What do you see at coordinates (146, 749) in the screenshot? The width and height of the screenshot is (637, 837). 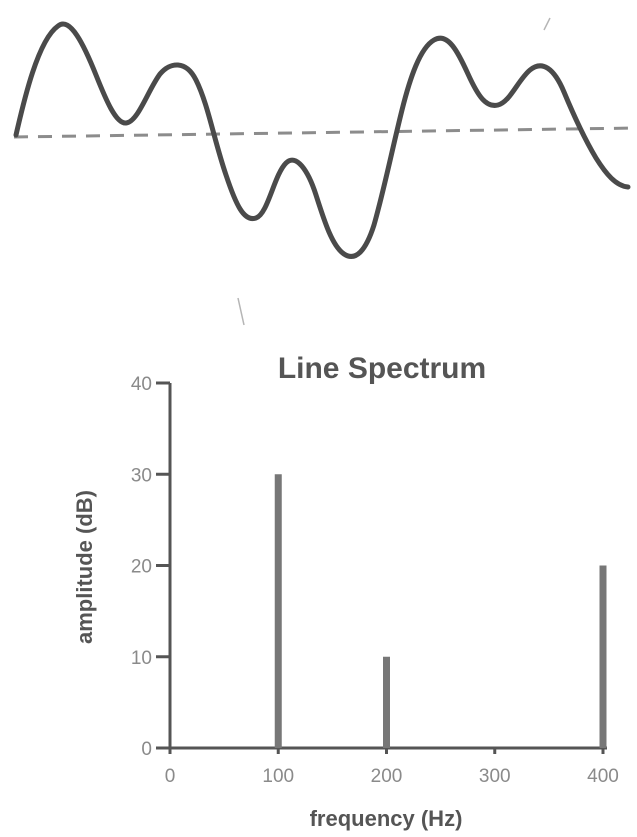 I see `y-tick-label: 0` at bounding box center [146, 749].